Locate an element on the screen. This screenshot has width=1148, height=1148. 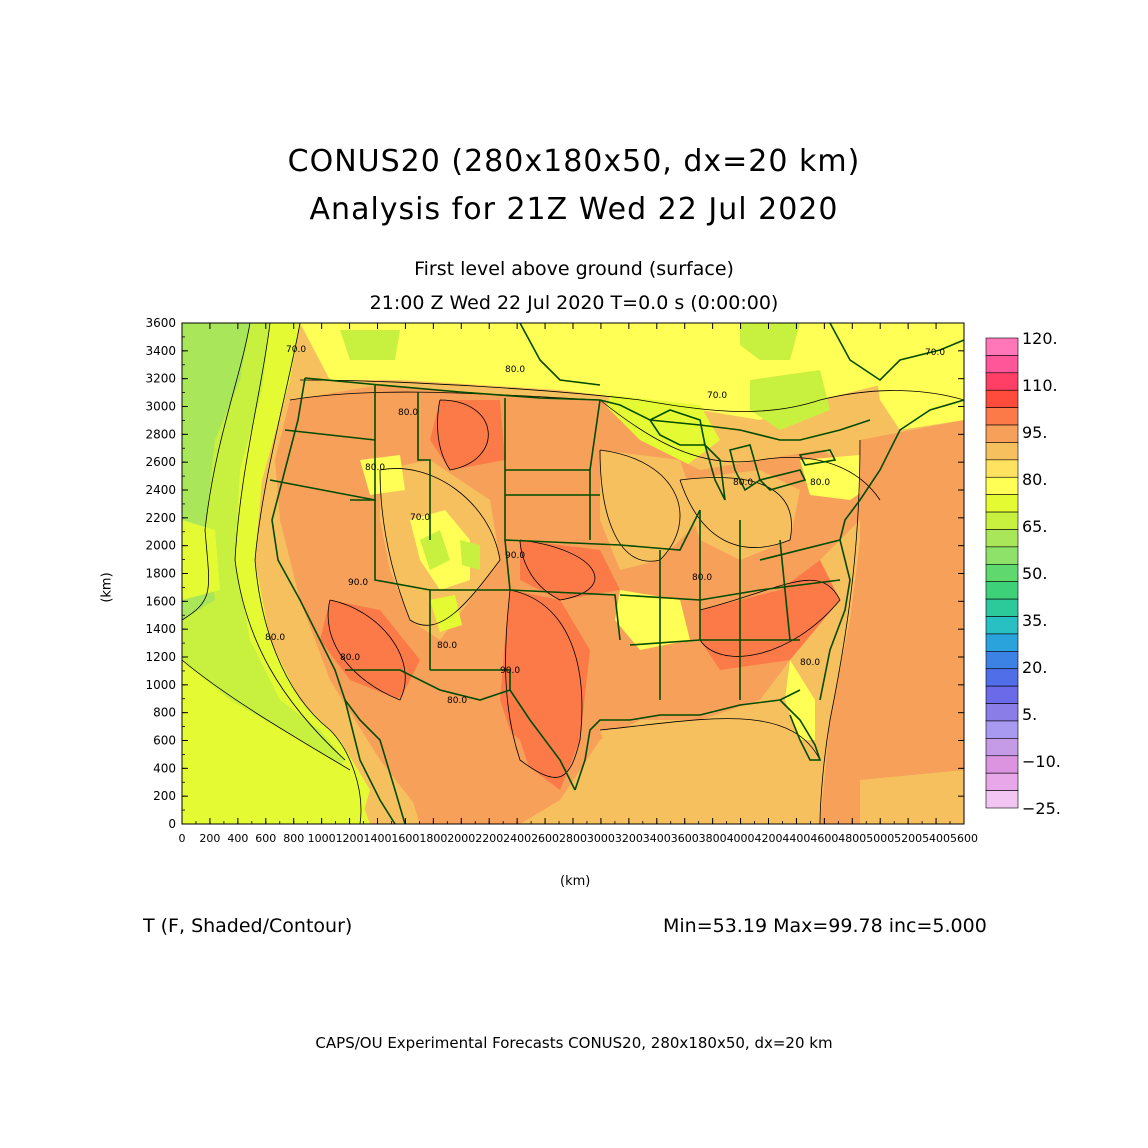
plot-title: CONUS20 (280x180x50, dx=20 km) is located at coordinates (574, 161).